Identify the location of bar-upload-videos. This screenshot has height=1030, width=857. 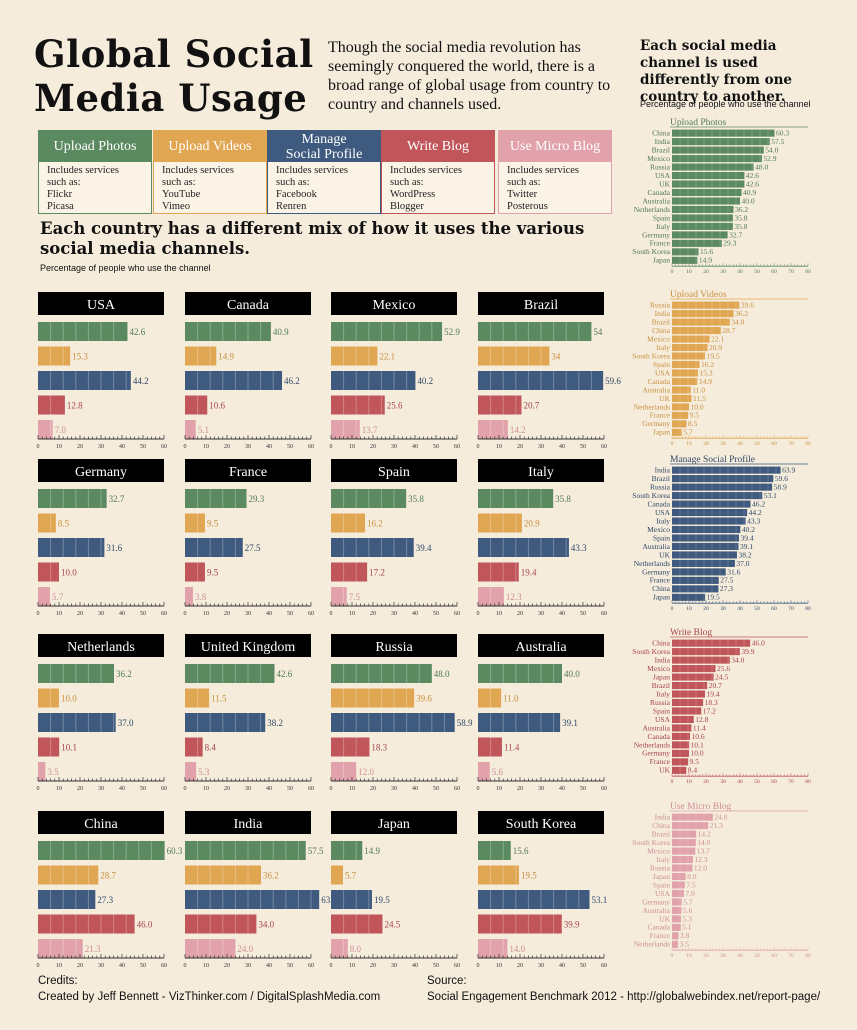
(201, 356).